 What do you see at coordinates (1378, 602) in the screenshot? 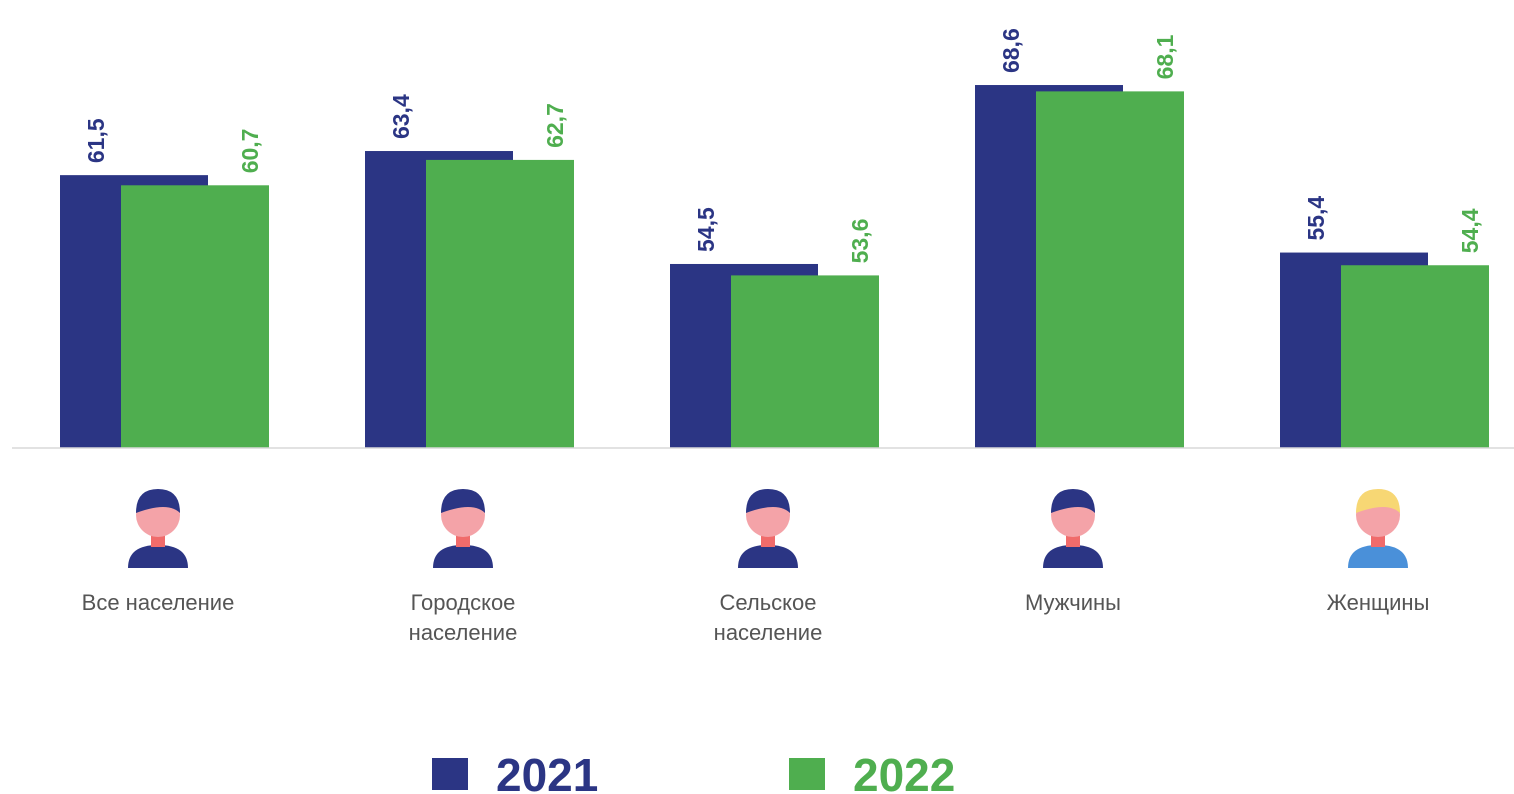
I see `x-tick-label: Женщины` at bounding box center [1378, 602].